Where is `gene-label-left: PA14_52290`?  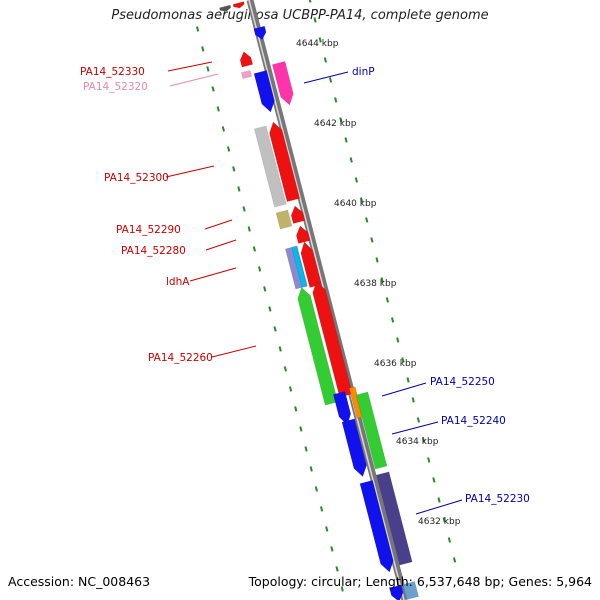
gene-label-left: PA14_52290 is located at coordinates (148, 230).